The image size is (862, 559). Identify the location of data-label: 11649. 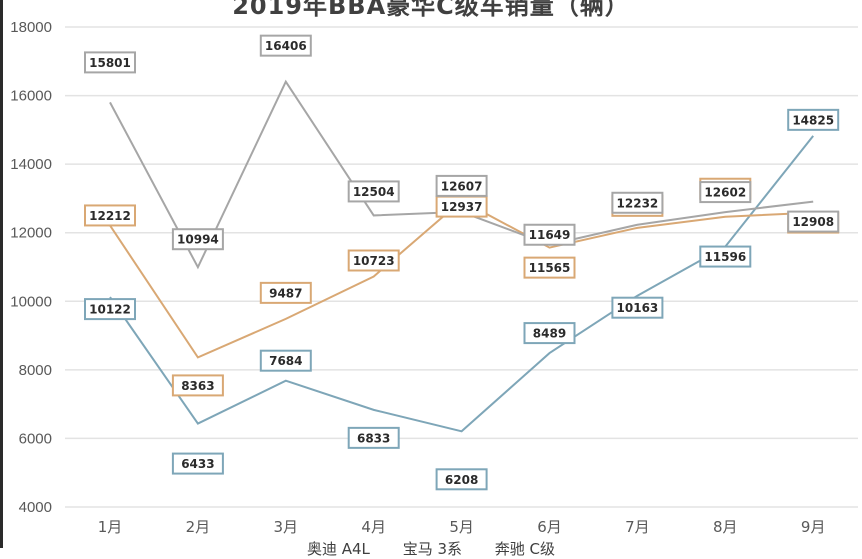
(550, 235).